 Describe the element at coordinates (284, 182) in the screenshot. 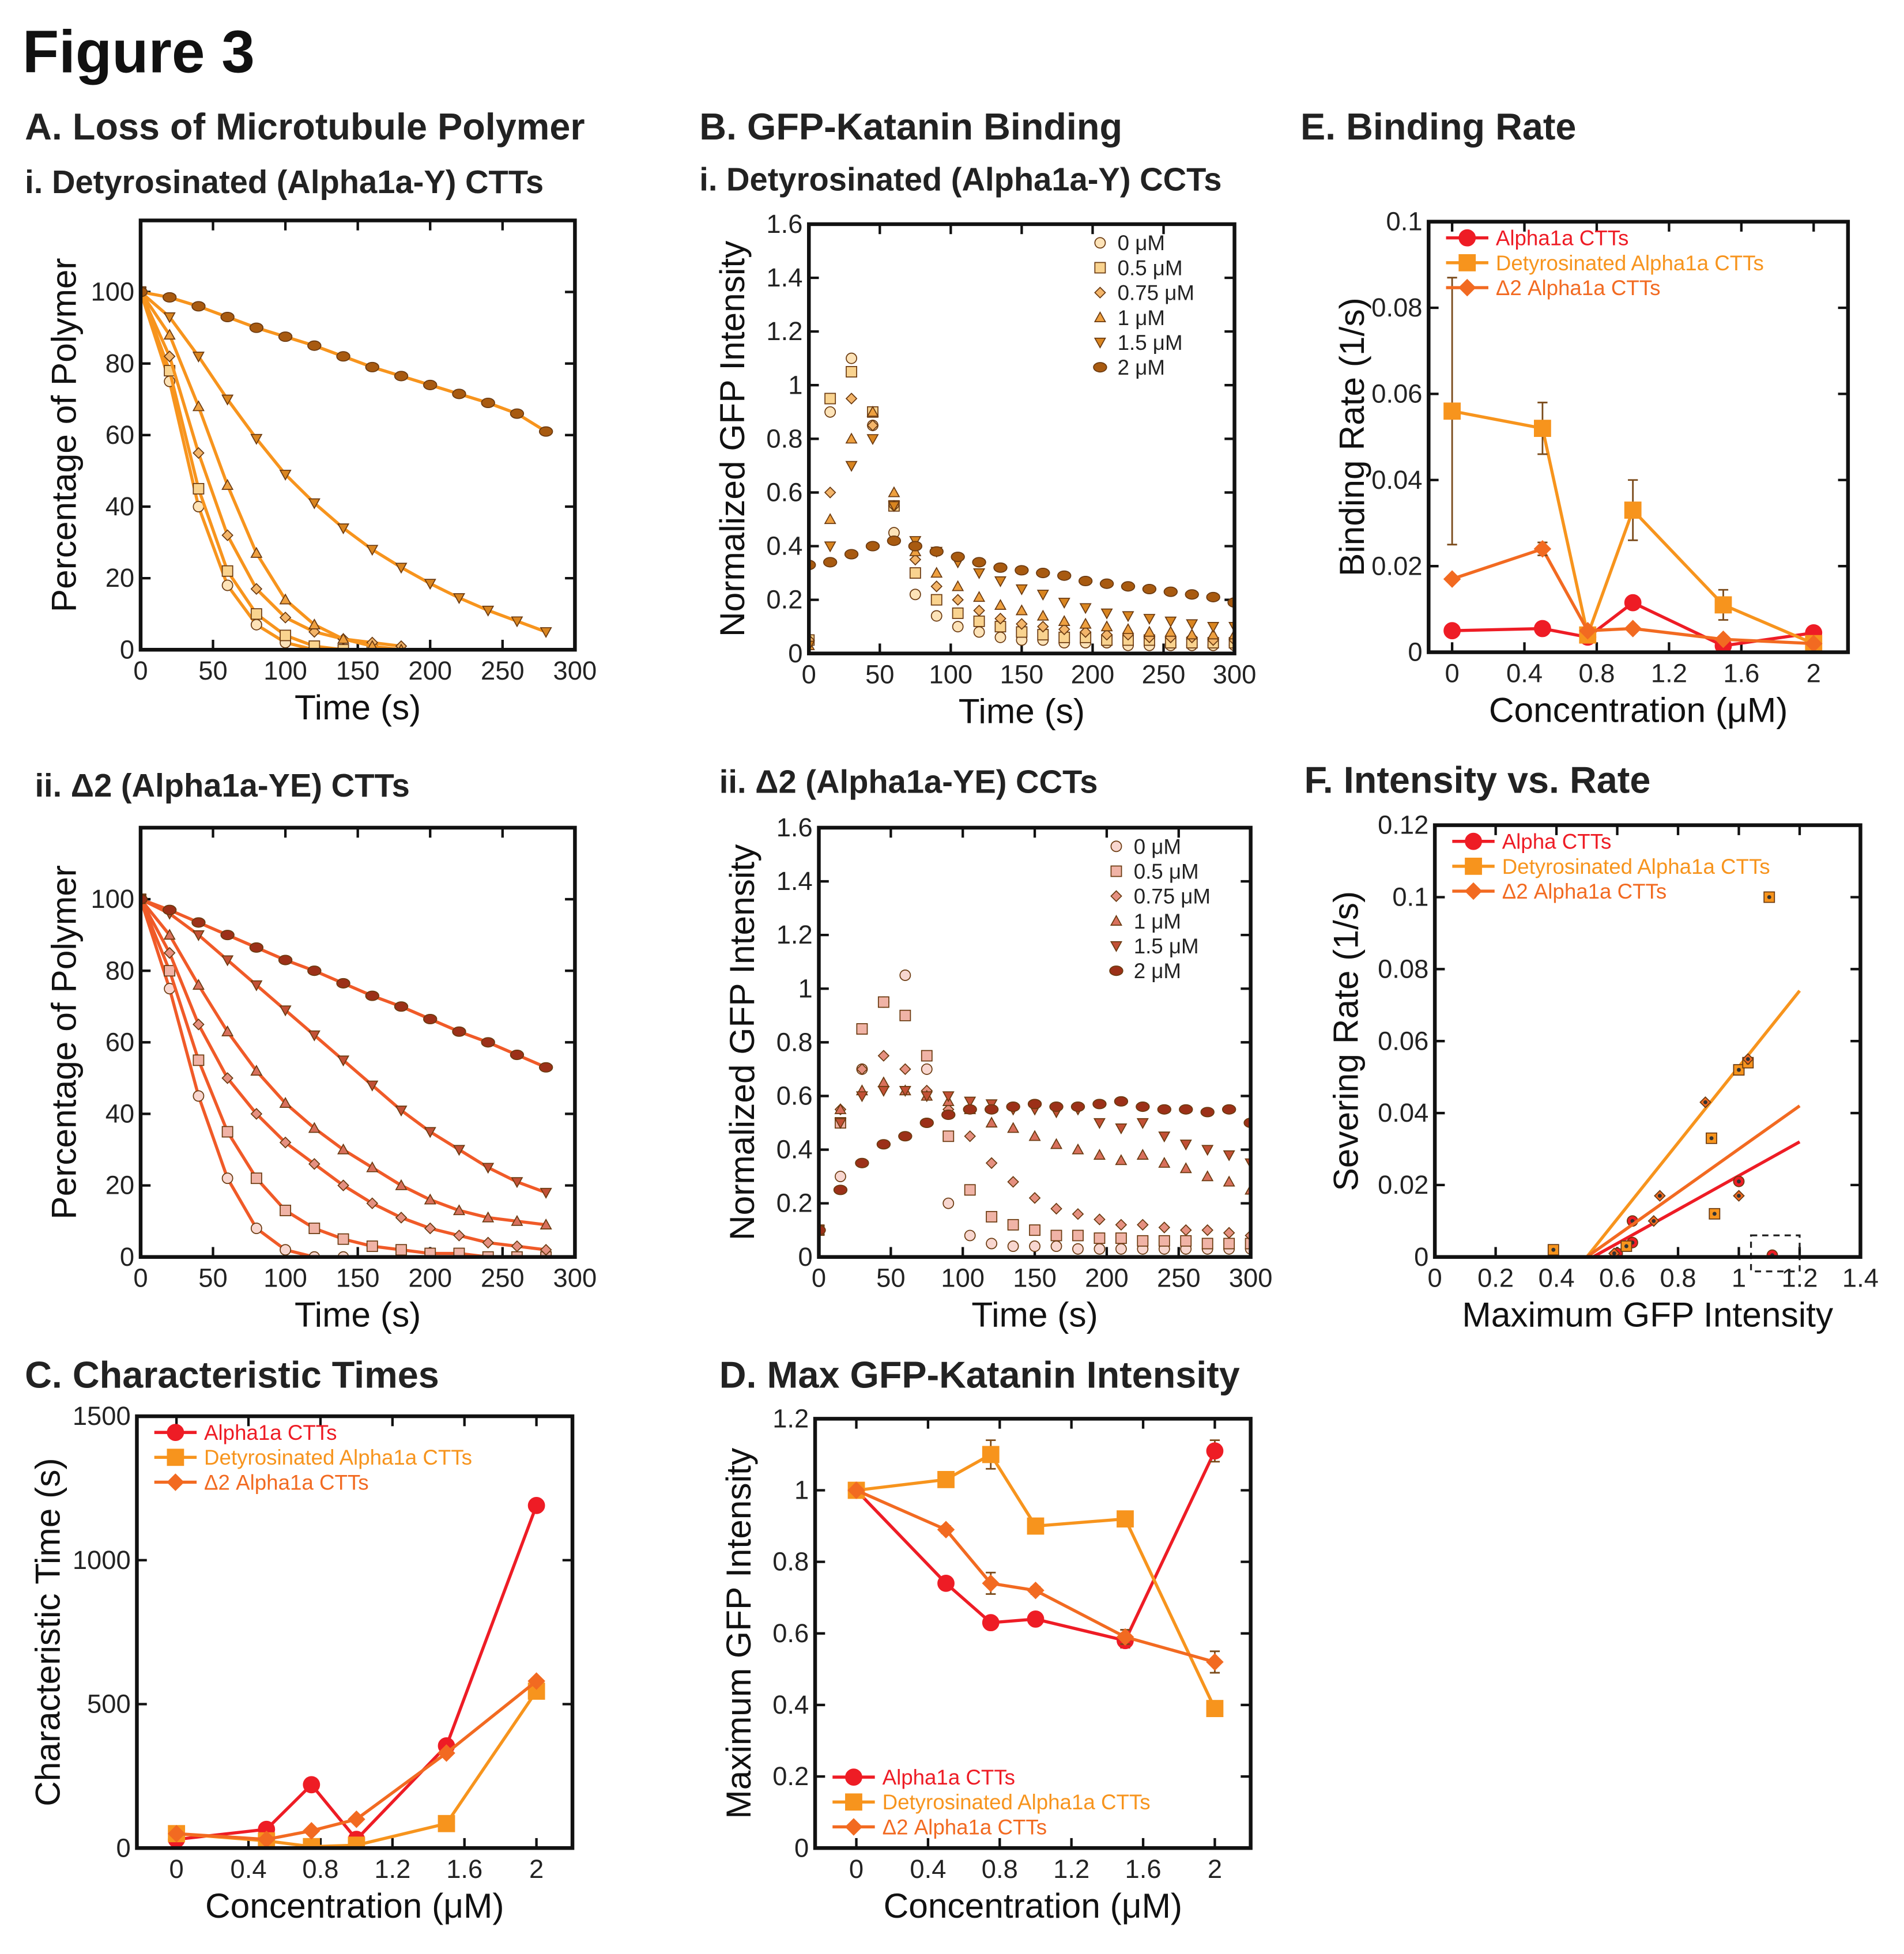

I see `panel-title: i. Detyrosinated (Alpha1a-Y) CTTs` at that location.